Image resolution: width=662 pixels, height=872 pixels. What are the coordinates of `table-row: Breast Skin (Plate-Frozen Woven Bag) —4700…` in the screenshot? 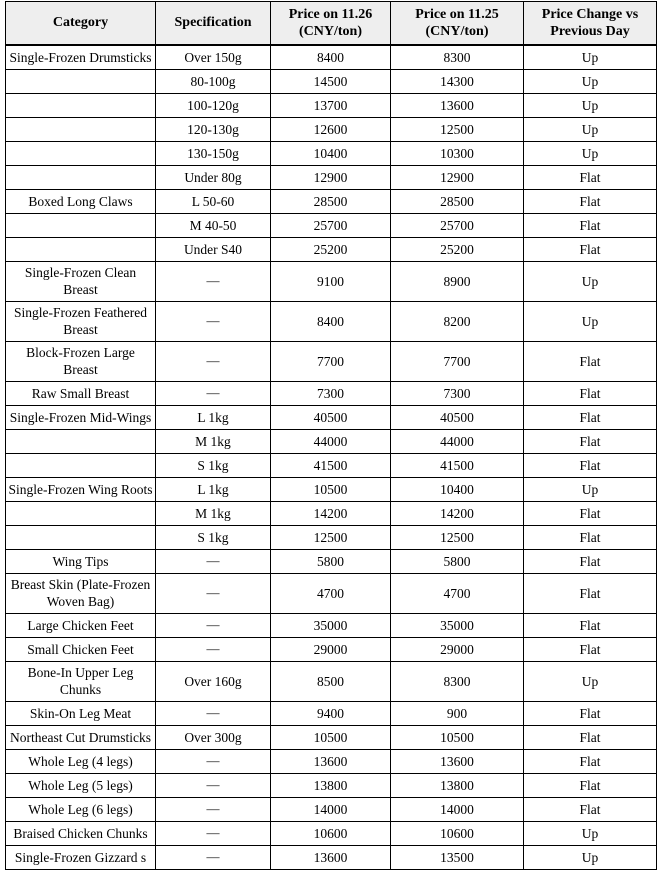 It's located at (331, 593).